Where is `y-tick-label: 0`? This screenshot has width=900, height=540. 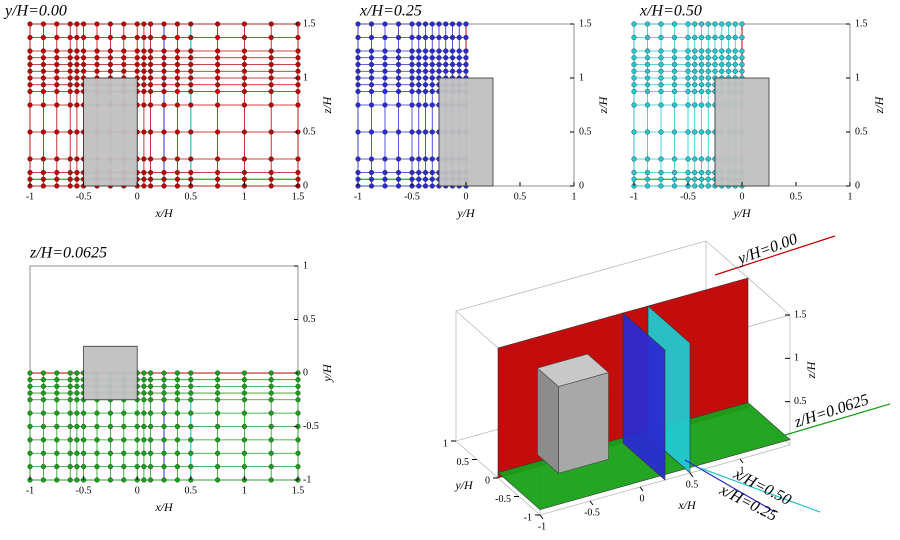
y-tick-label: 0 is located at coordinates (857, 185).